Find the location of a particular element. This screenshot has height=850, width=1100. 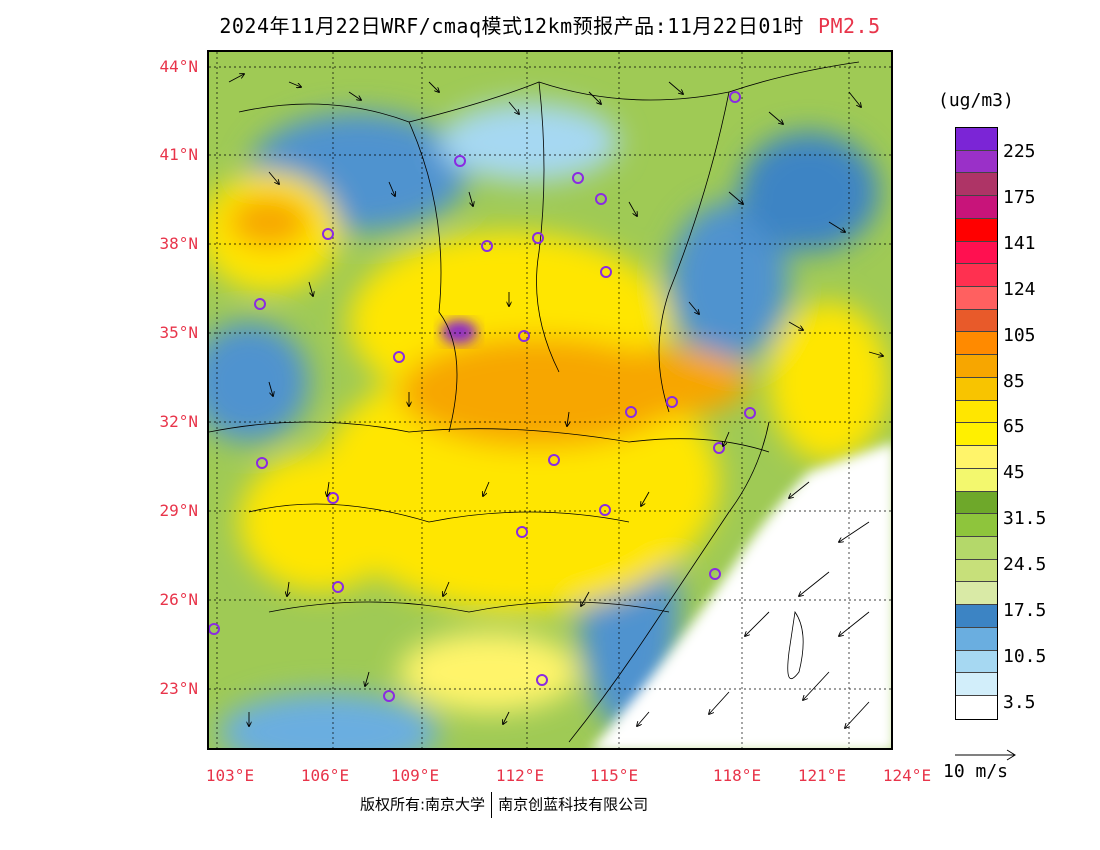

lon-label: 103°E is located at coordinates (230, 775).